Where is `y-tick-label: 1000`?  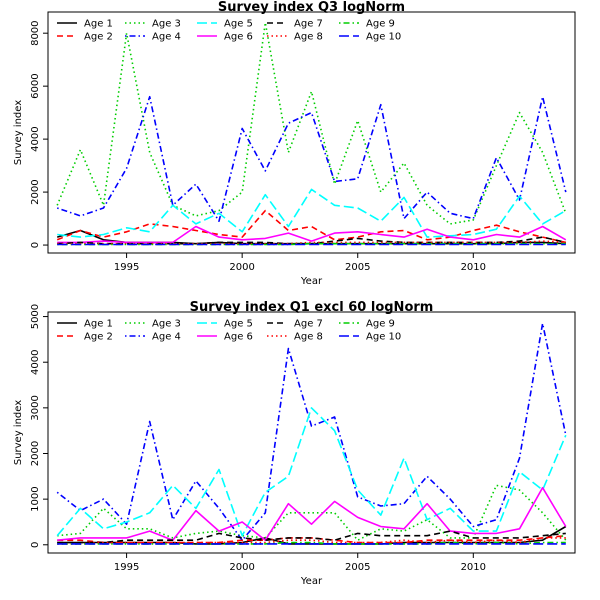 y-tick-label: 1000 is located at coordinates (35, 498).